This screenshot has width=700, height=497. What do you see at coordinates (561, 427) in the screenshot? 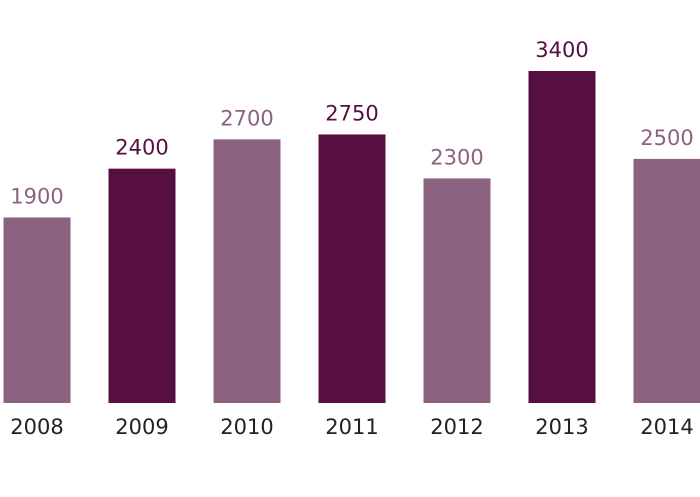
I see `x-tick-label: 2013` at bounding box center [561, 427].